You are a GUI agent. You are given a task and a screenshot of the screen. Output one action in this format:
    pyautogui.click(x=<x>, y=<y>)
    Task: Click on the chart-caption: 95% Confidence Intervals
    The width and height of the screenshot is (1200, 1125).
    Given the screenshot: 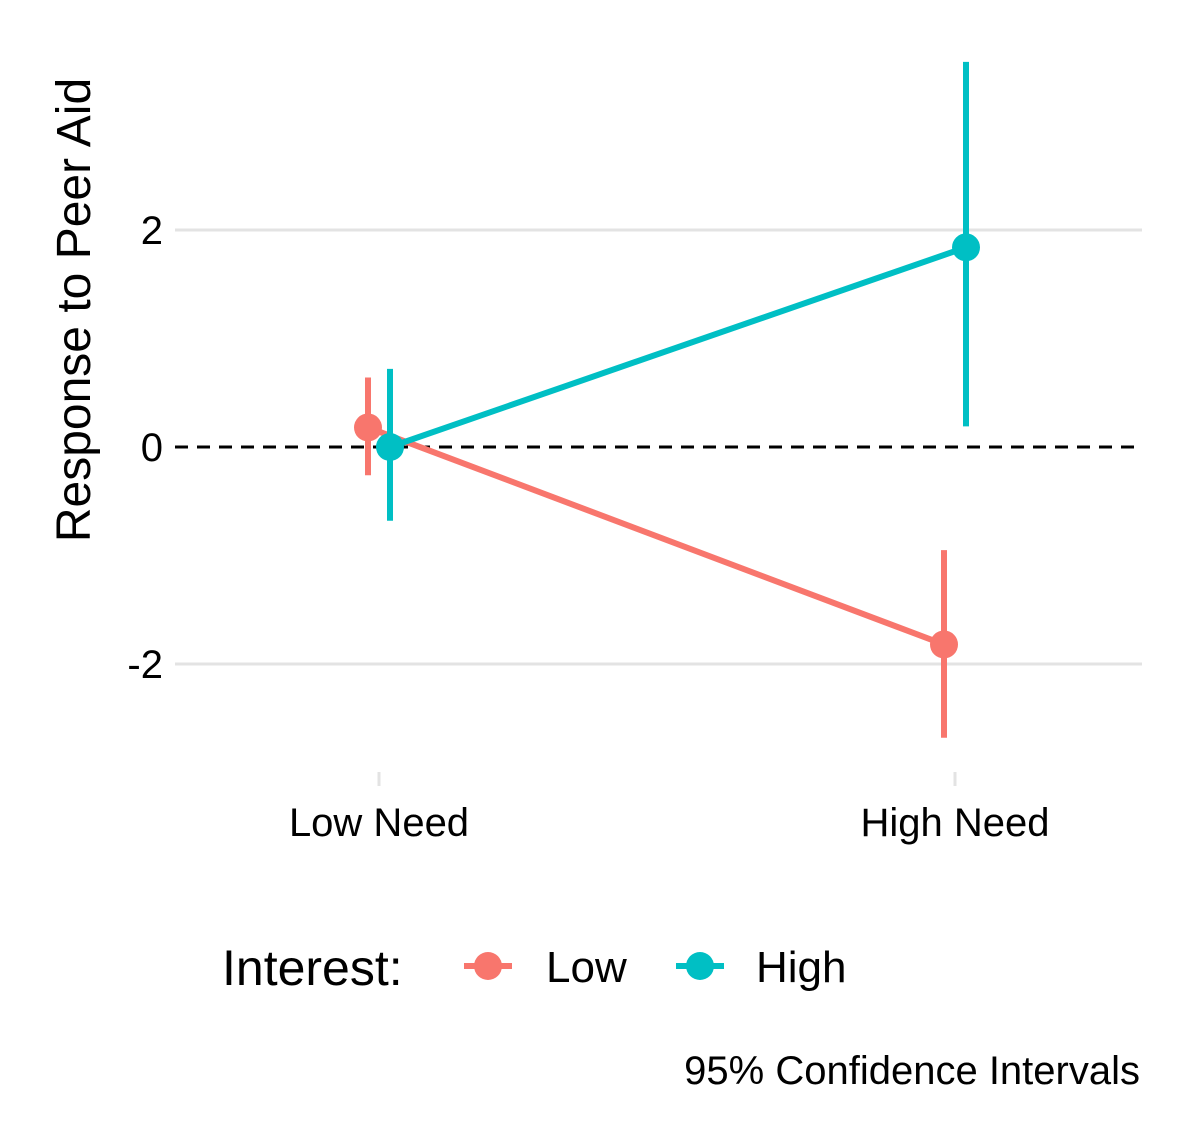 What is the action you would take?
    pyautogui.click(x=912, y=1071)
    